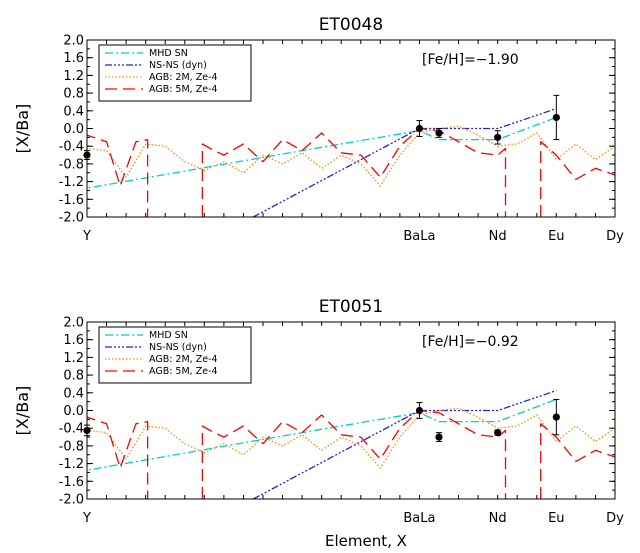  I want to click on panel-title: ET0048, so click(351, 25).